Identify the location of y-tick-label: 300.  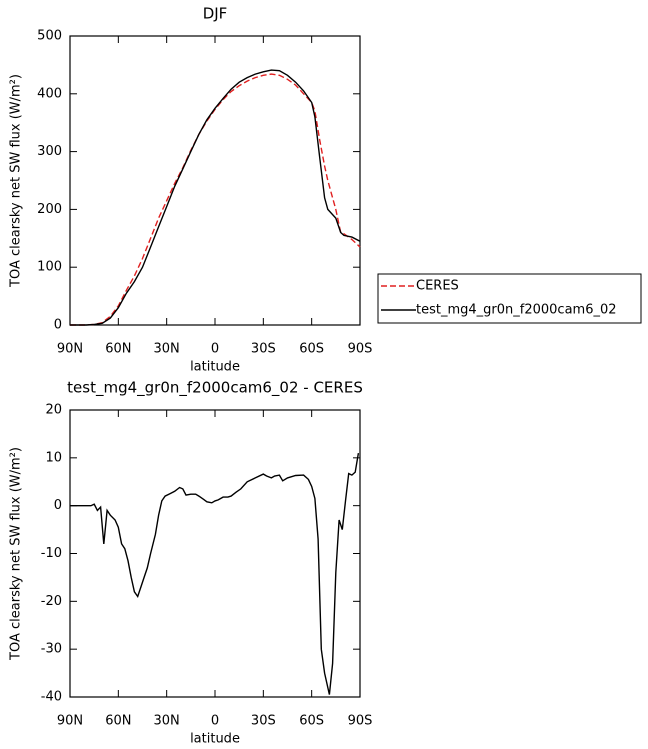
(49, 151).